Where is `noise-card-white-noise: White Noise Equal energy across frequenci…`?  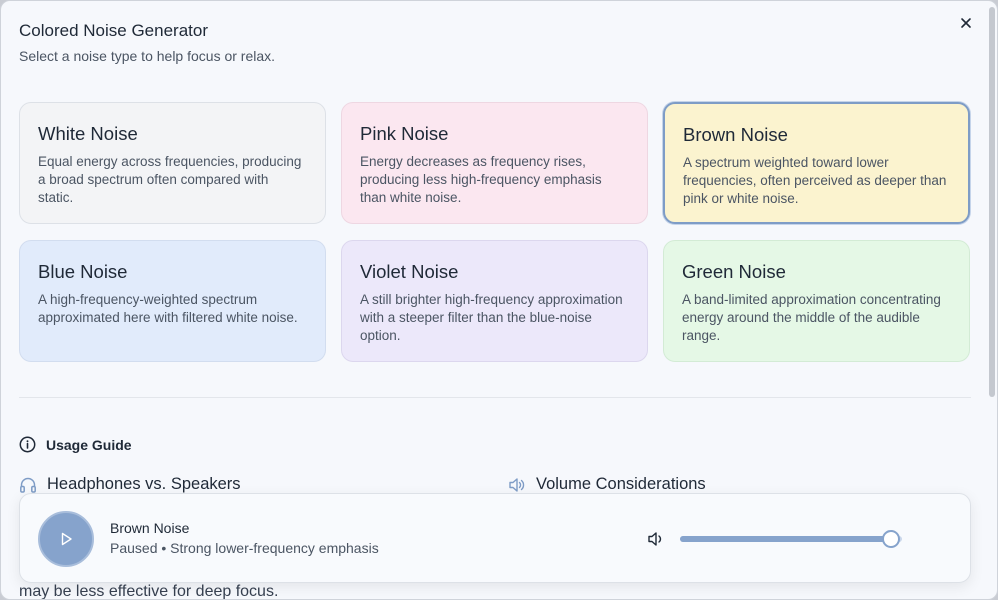 noise-card-white-noise: White Noise Equal energy across frequenci… is located at coordinates (172, 163).